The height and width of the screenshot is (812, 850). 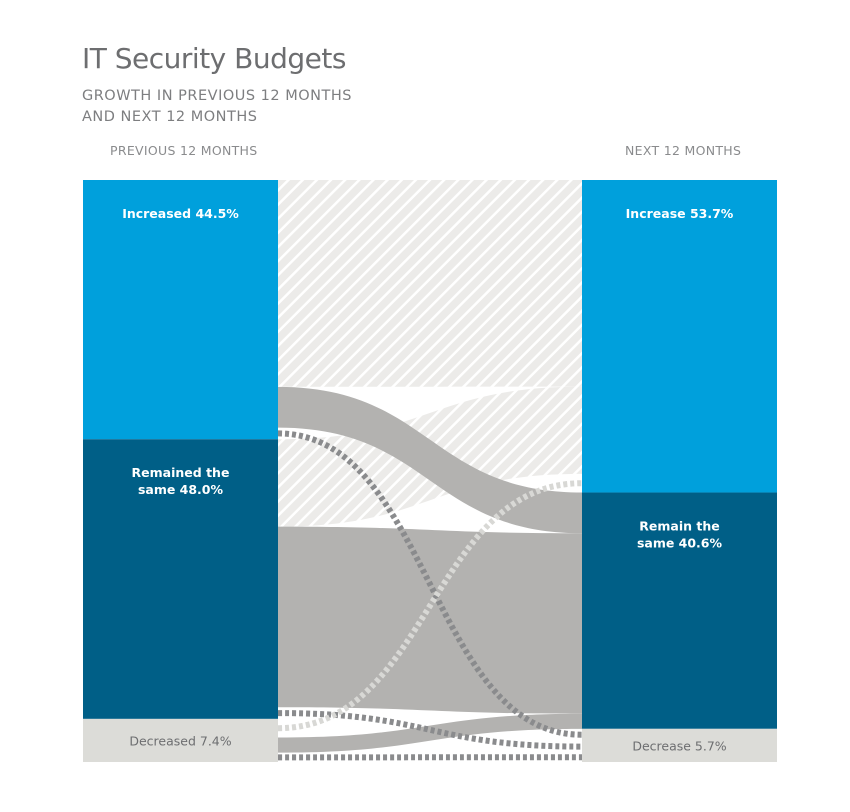 I want to click on left-node-same-label-line2: same 48.0%, so click(x=181, y=489).